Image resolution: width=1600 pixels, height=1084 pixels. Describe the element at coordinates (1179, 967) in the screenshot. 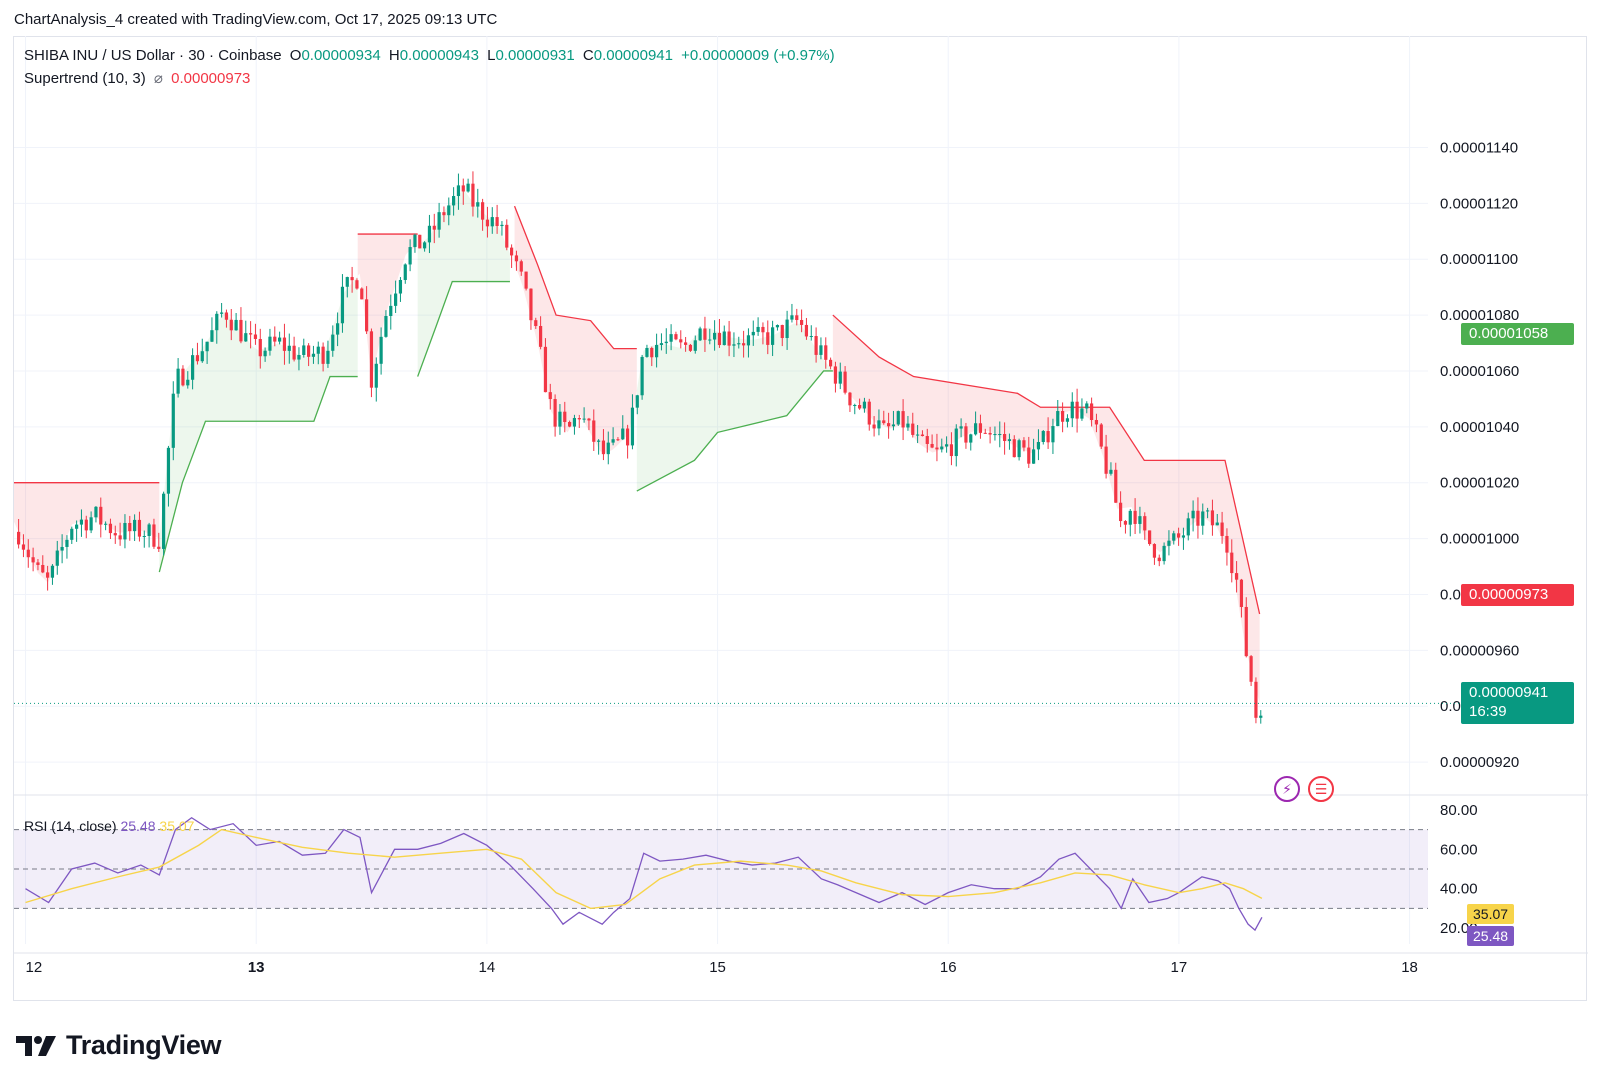

I see `time-axis-label: 17` at that location.